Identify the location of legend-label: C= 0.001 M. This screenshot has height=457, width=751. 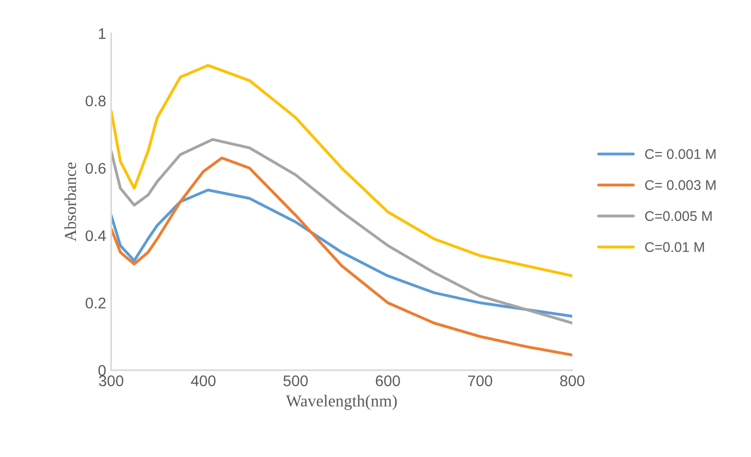
(680, 154).